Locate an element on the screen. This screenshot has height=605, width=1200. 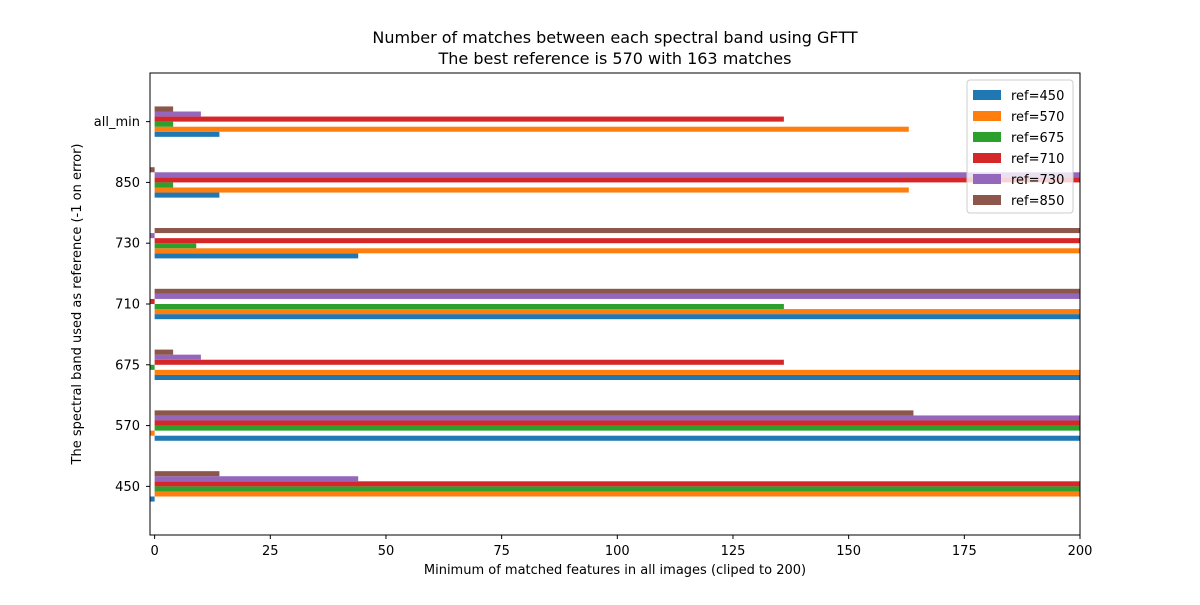
y-tick-label: 850 is located at coordinates (127, 183).